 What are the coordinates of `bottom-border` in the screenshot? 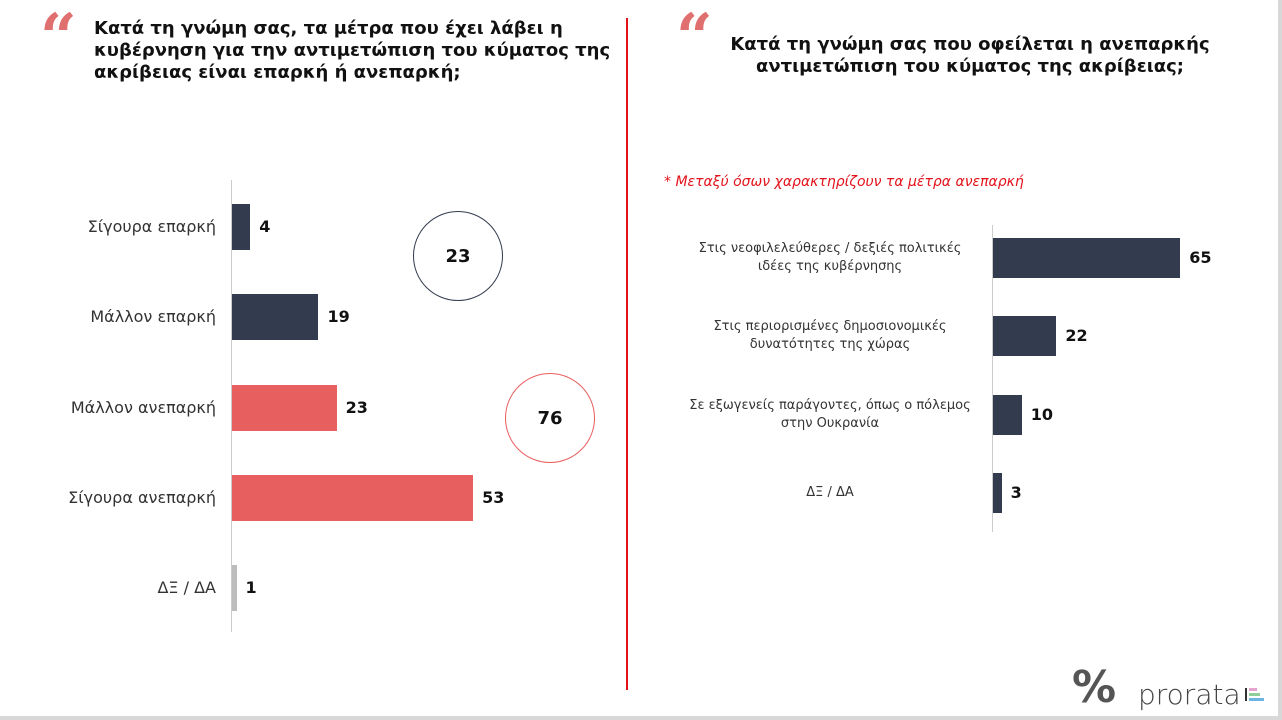 It's located at (641, 718).